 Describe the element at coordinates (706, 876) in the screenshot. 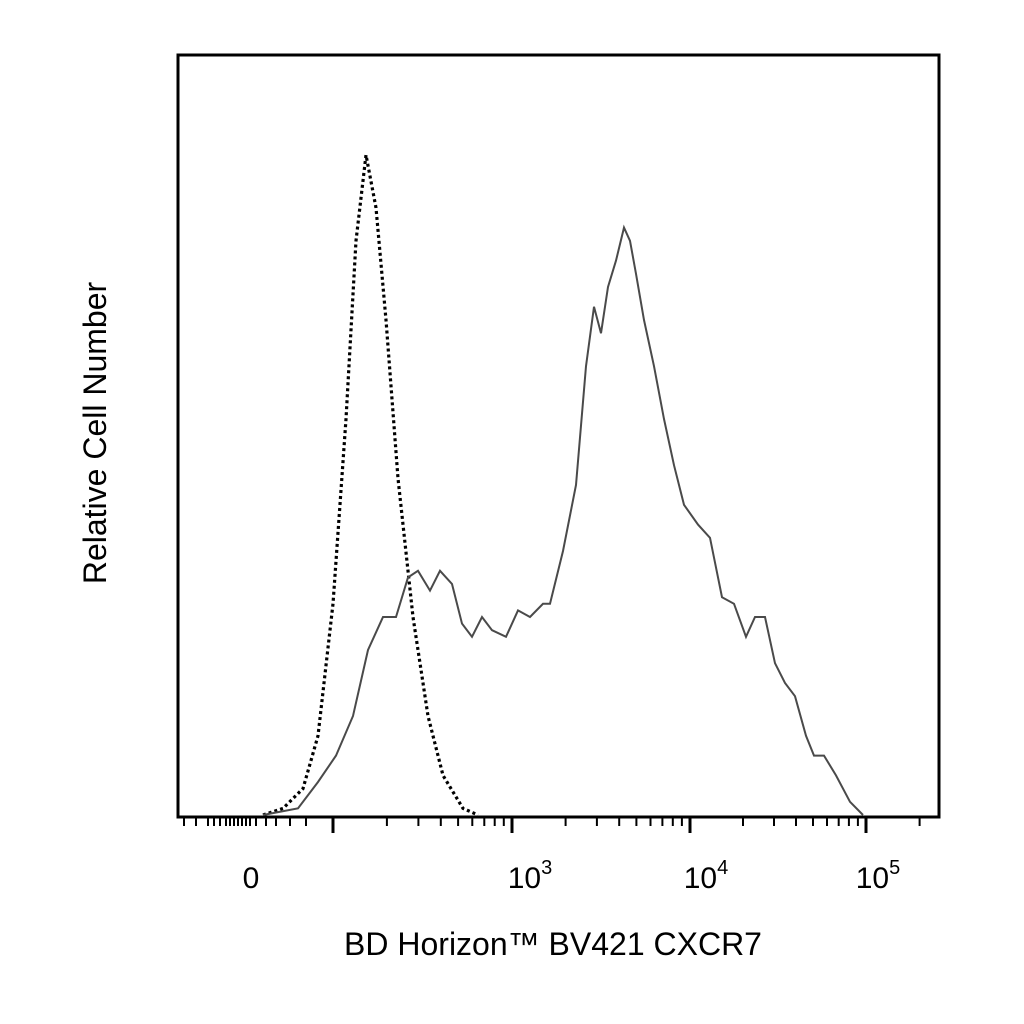

I see `x-tick-label-1e4: 10⁴` at that location.